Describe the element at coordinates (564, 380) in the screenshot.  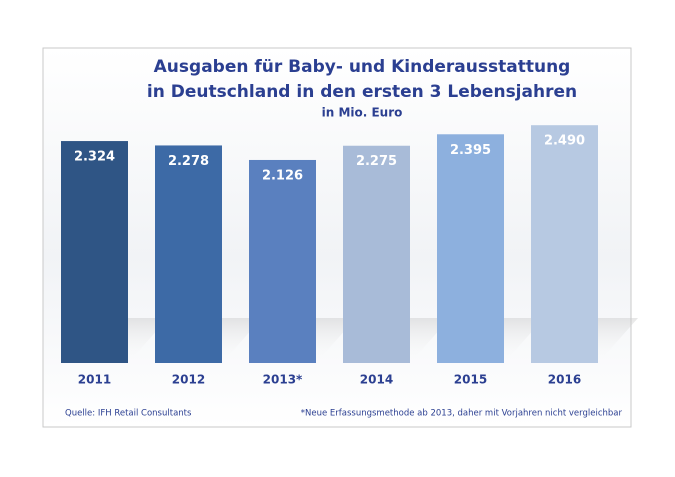
I see `x-tick-label: 2016` at that location.